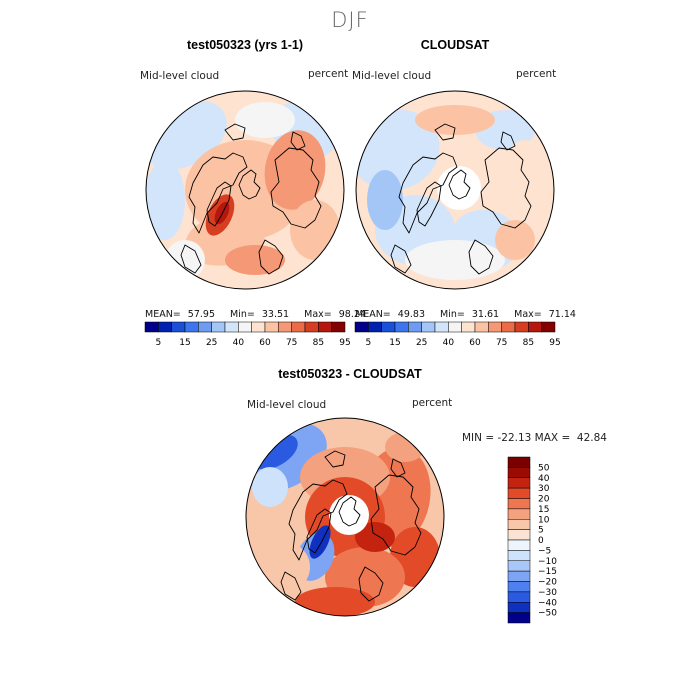 This screenshot has width=700, height=700. I want to click on panel2-min-value: 31.61, so click(485, 314).